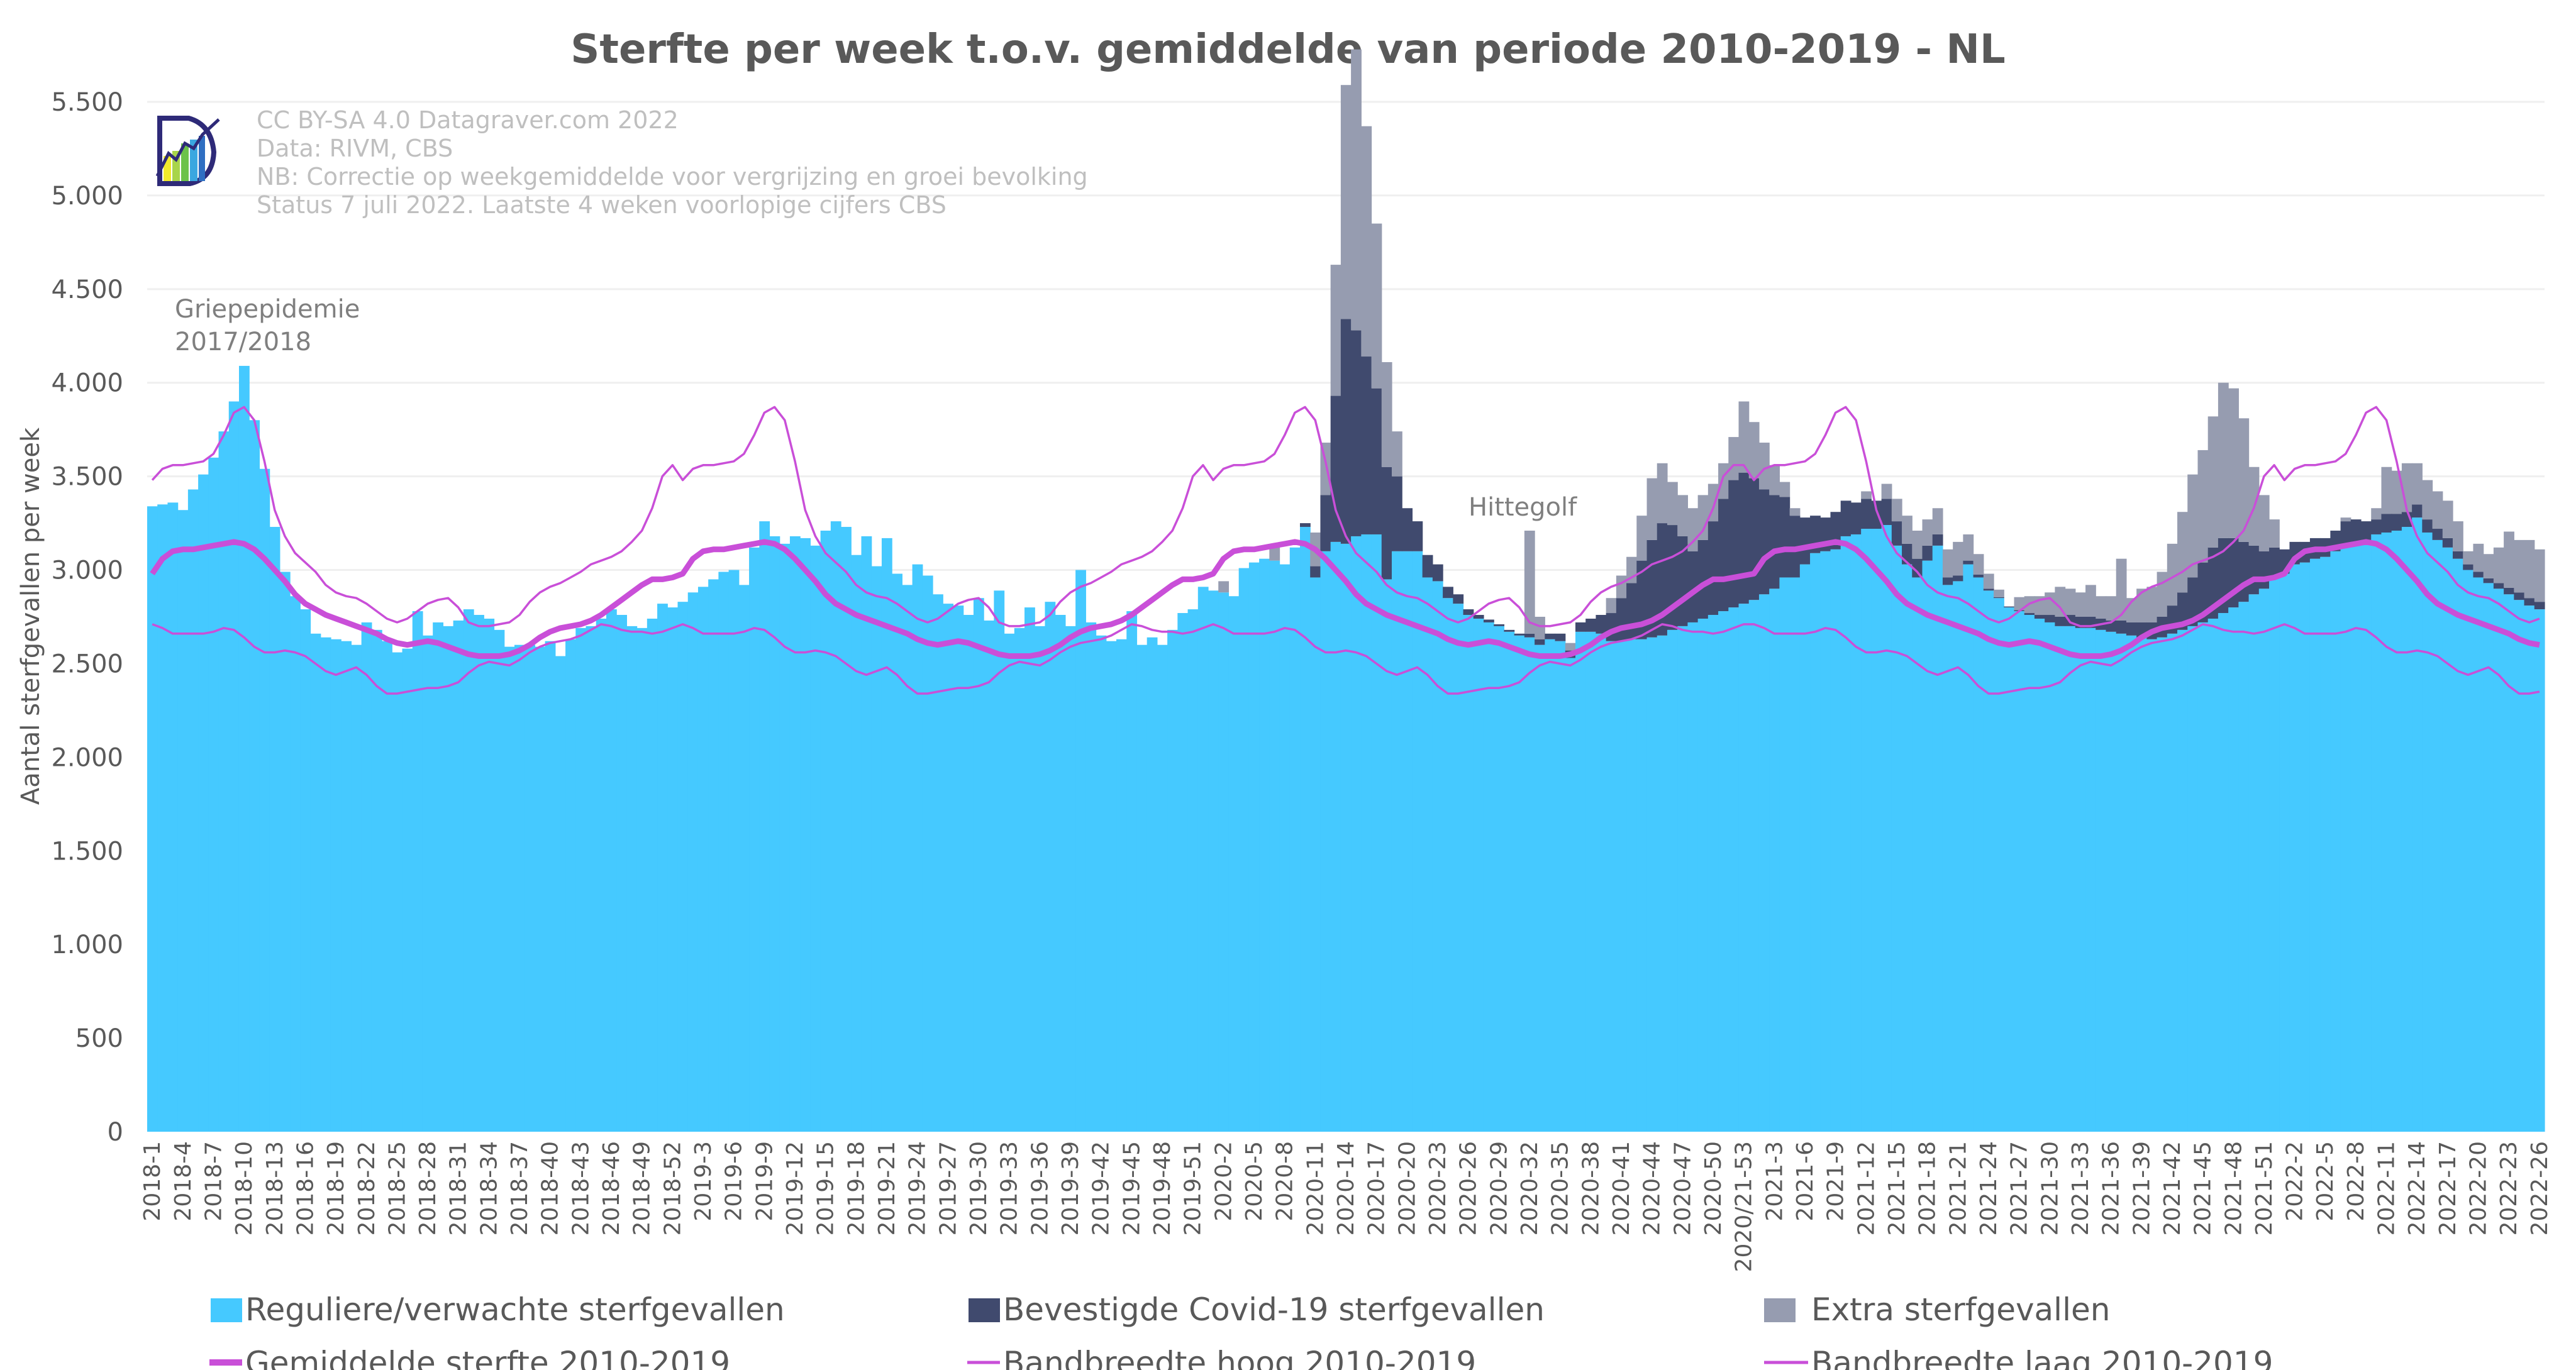  I want to click on legend-item-reguliere: Reguliere/verwachte sterfgevallen, so click(498, 1310).